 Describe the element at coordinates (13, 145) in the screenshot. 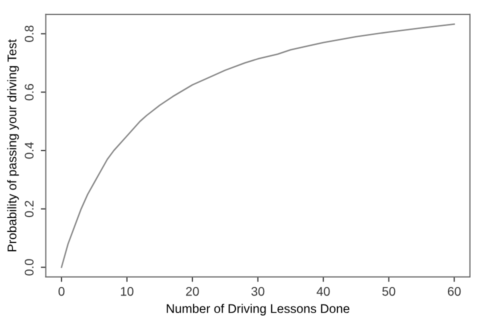

I see `y-axis-title: Probability of passing your driving Test` at that location.